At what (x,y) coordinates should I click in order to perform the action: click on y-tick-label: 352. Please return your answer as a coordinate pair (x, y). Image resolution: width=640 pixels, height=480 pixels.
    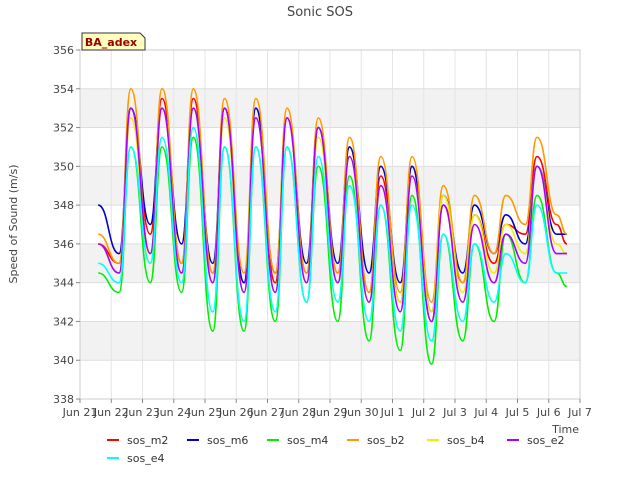
    Looking at the image, I should click on (63, 128).